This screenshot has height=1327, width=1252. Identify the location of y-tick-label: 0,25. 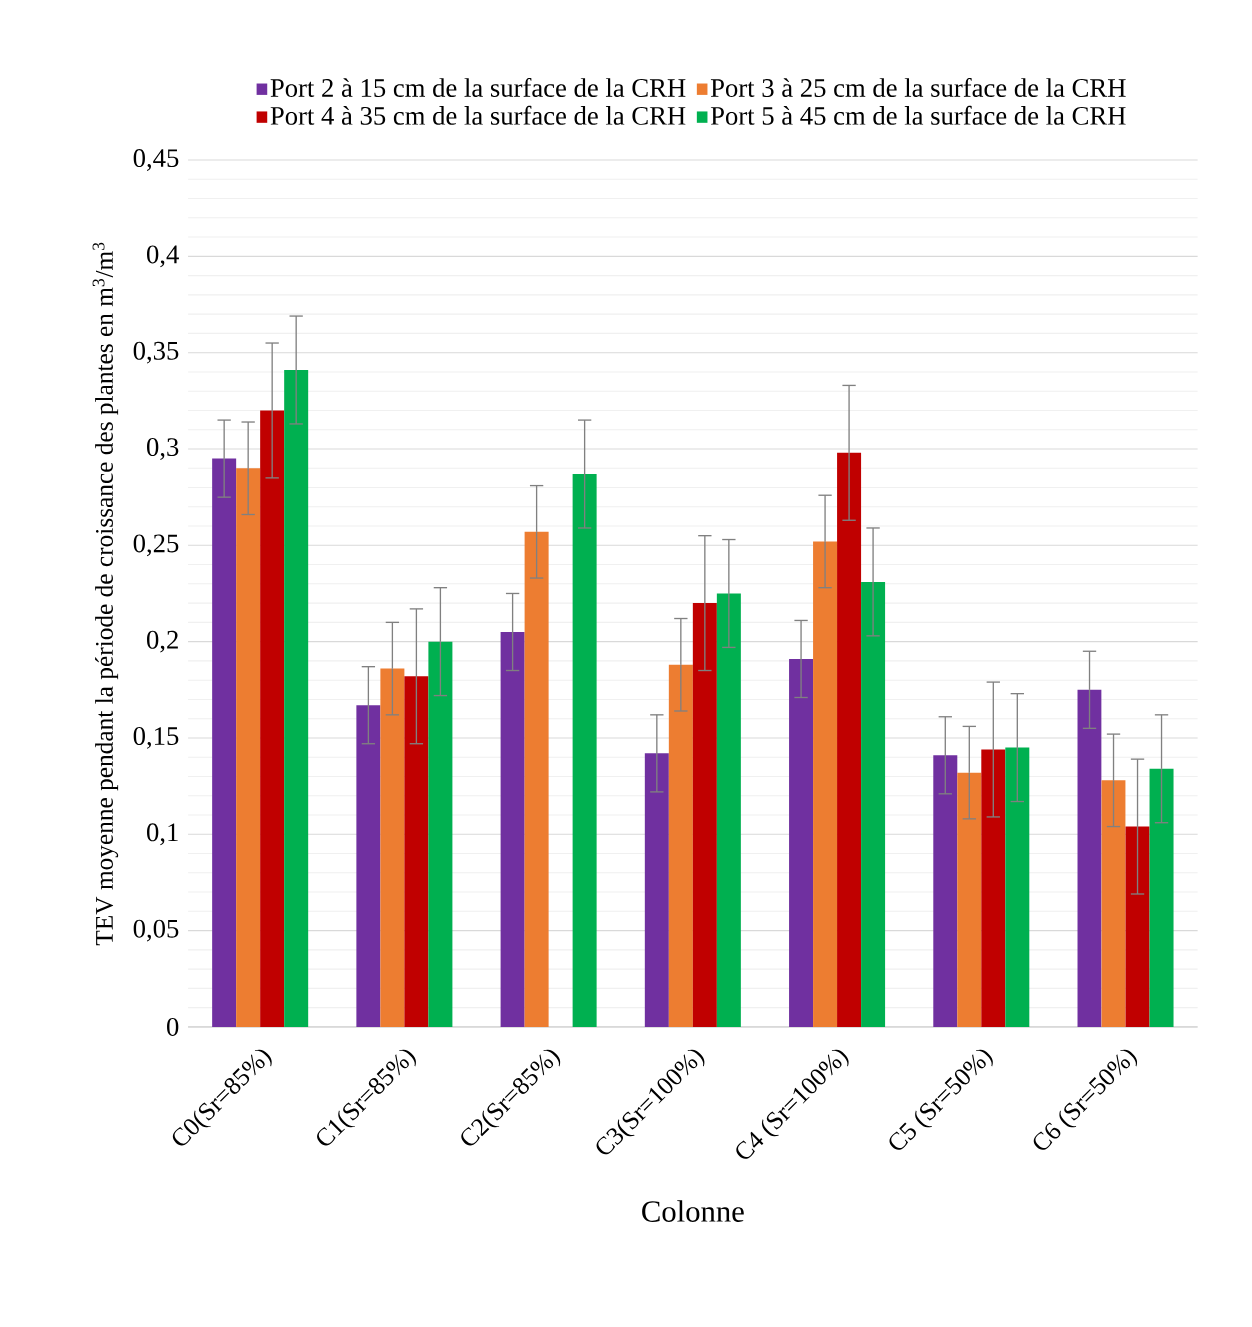
(156, 545).